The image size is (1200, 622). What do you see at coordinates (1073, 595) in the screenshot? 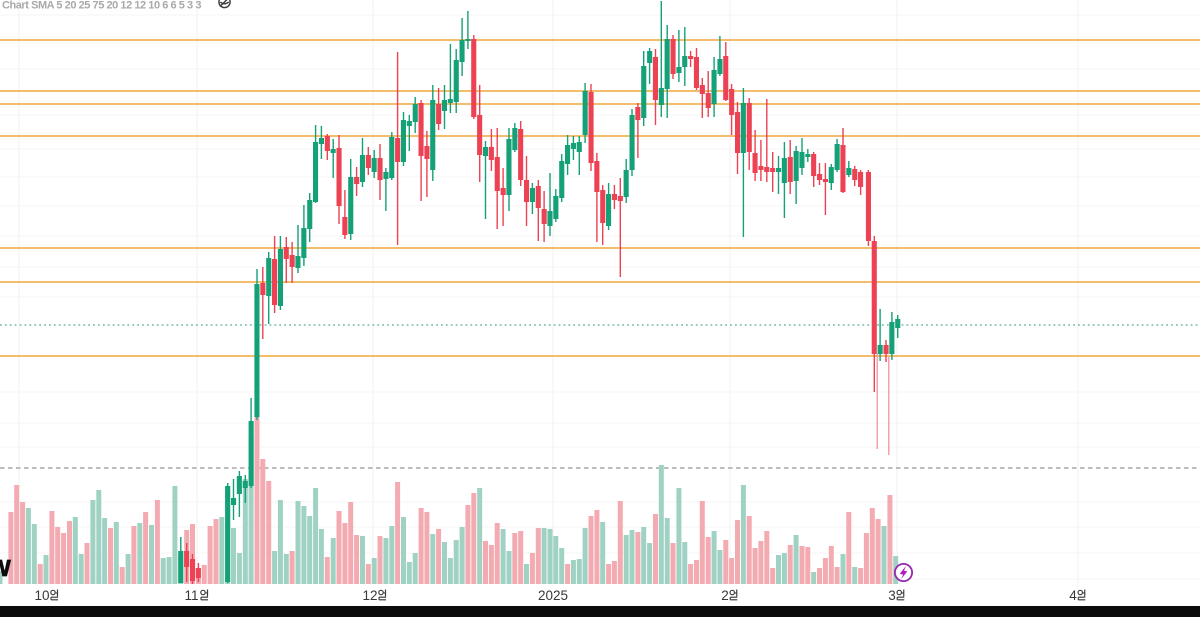
I see `svg-text: 4` at bounding box center [1073, 595].